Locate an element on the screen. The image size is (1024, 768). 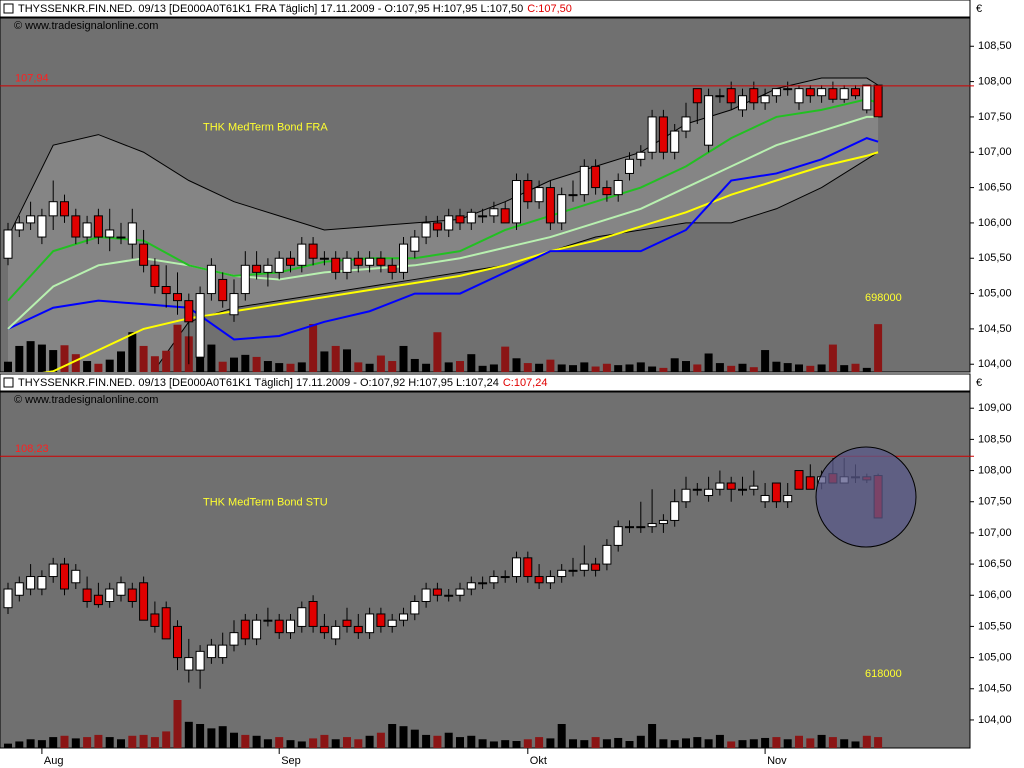
volume-label: 698000 is located at coordinates (883, 298).